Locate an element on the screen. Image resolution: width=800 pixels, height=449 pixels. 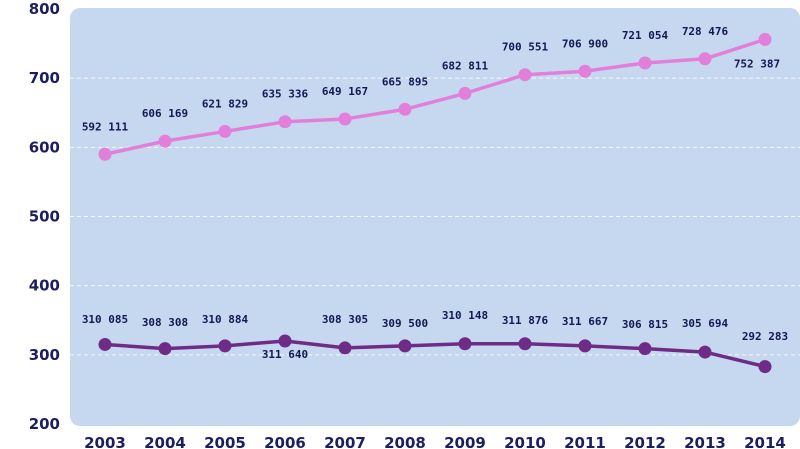
data-label: 311 640 is located at coordinates (285, 354).